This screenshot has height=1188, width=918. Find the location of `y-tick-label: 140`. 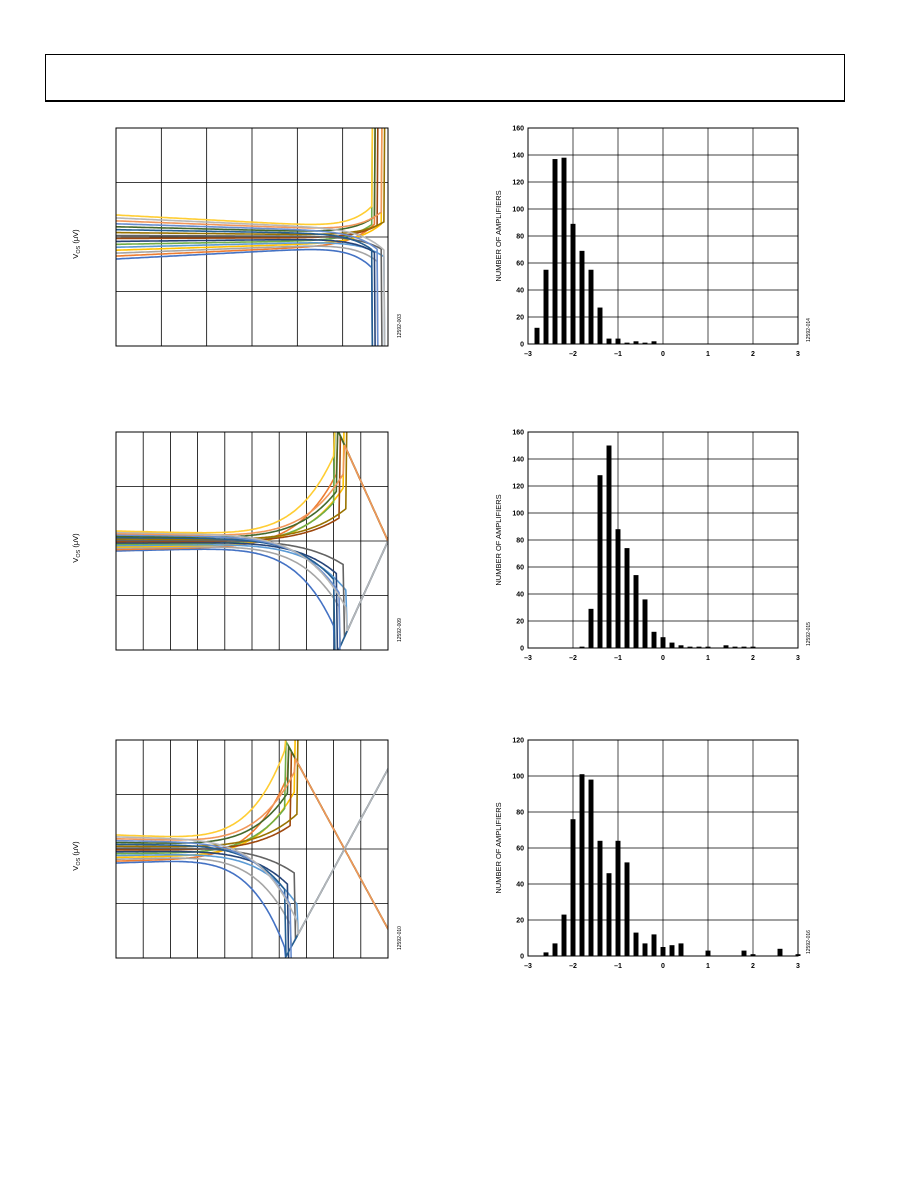

y-tick-label: 140 is located at coordinates (518, 460).